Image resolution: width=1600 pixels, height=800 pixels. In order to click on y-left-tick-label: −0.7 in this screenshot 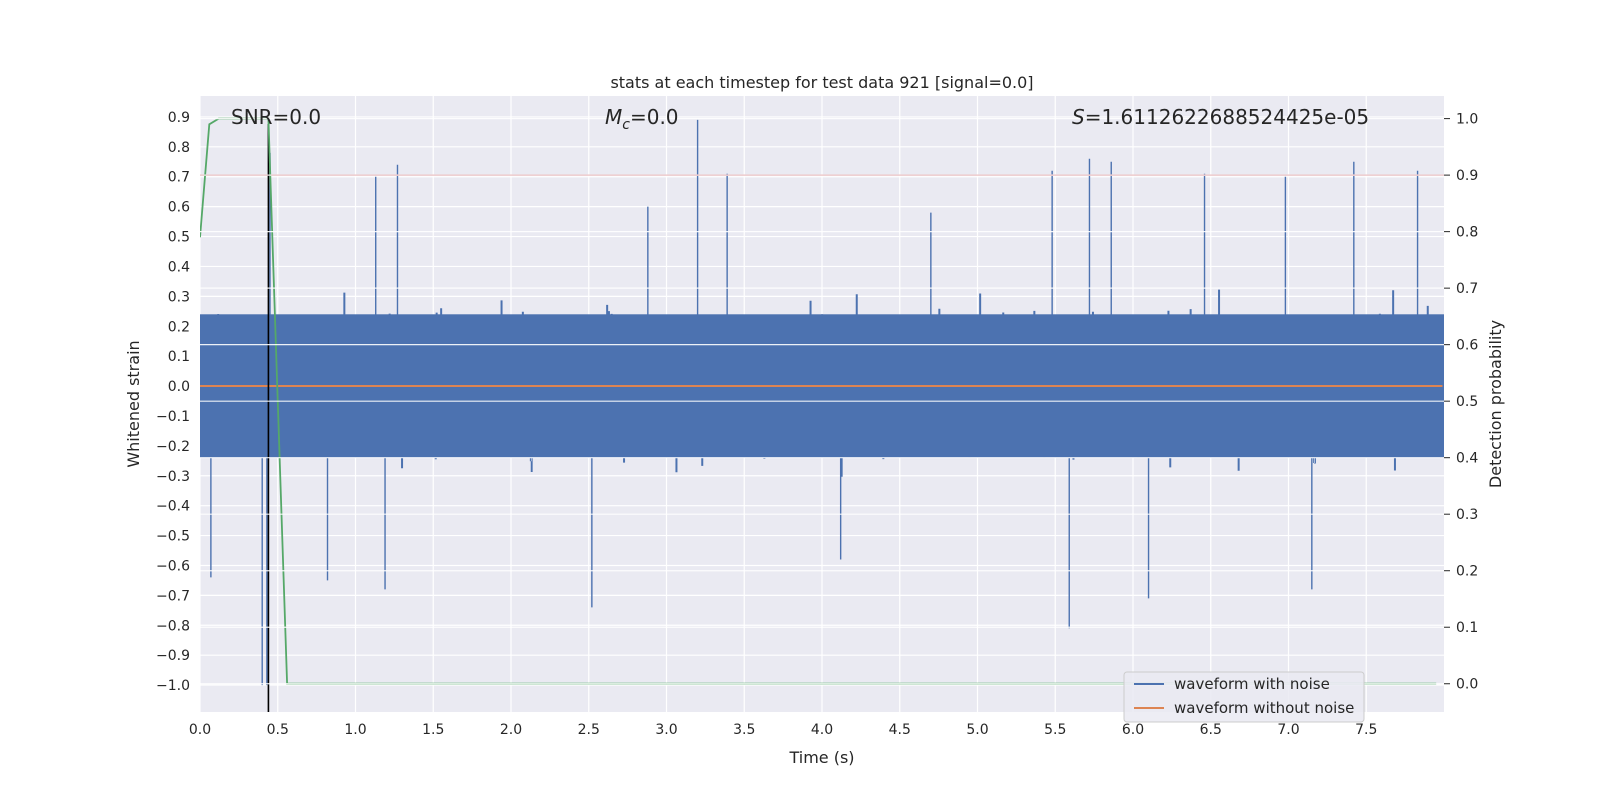, I will do `click(173, 596)`.